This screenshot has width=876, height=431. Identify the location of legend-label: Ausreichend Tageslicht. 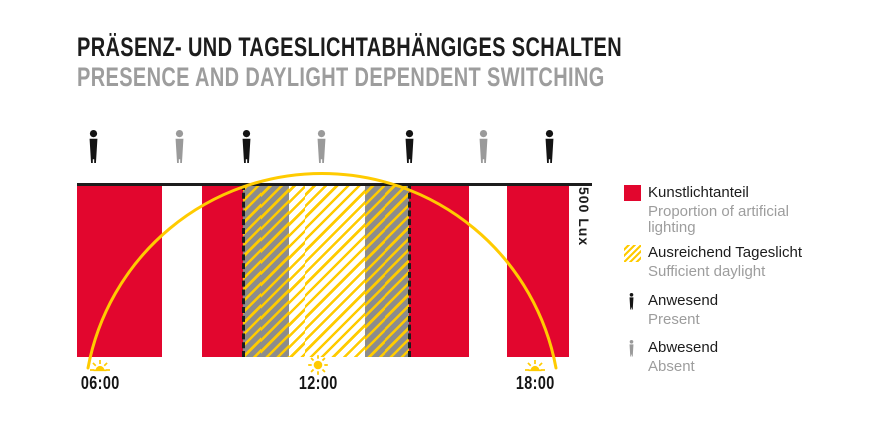
(725, 252).